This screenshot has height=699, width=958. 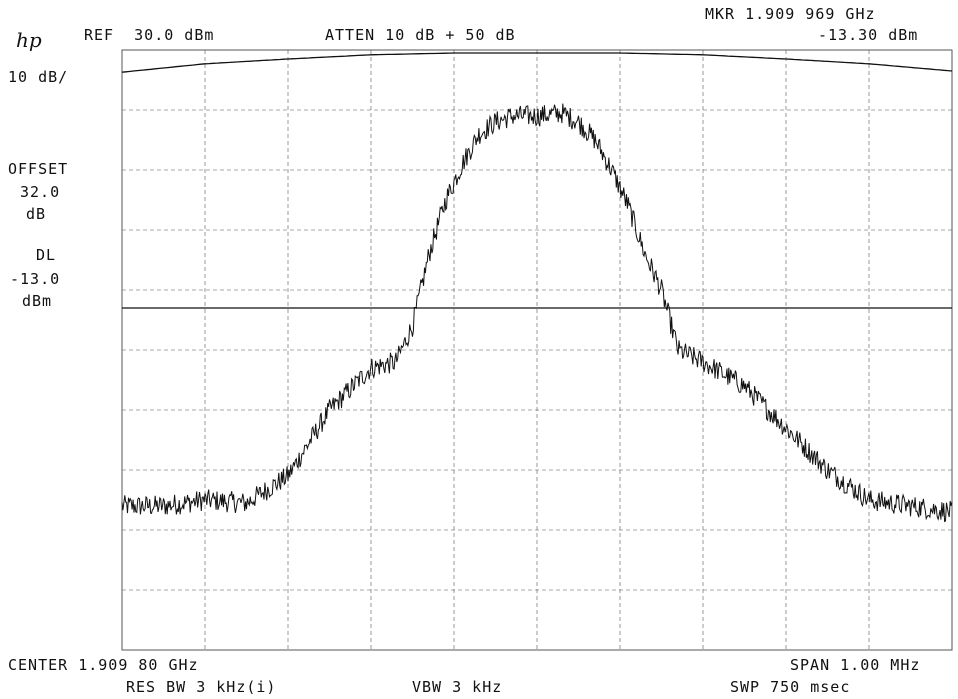 I want to click on reference-trace, so click(x=537, y=62).